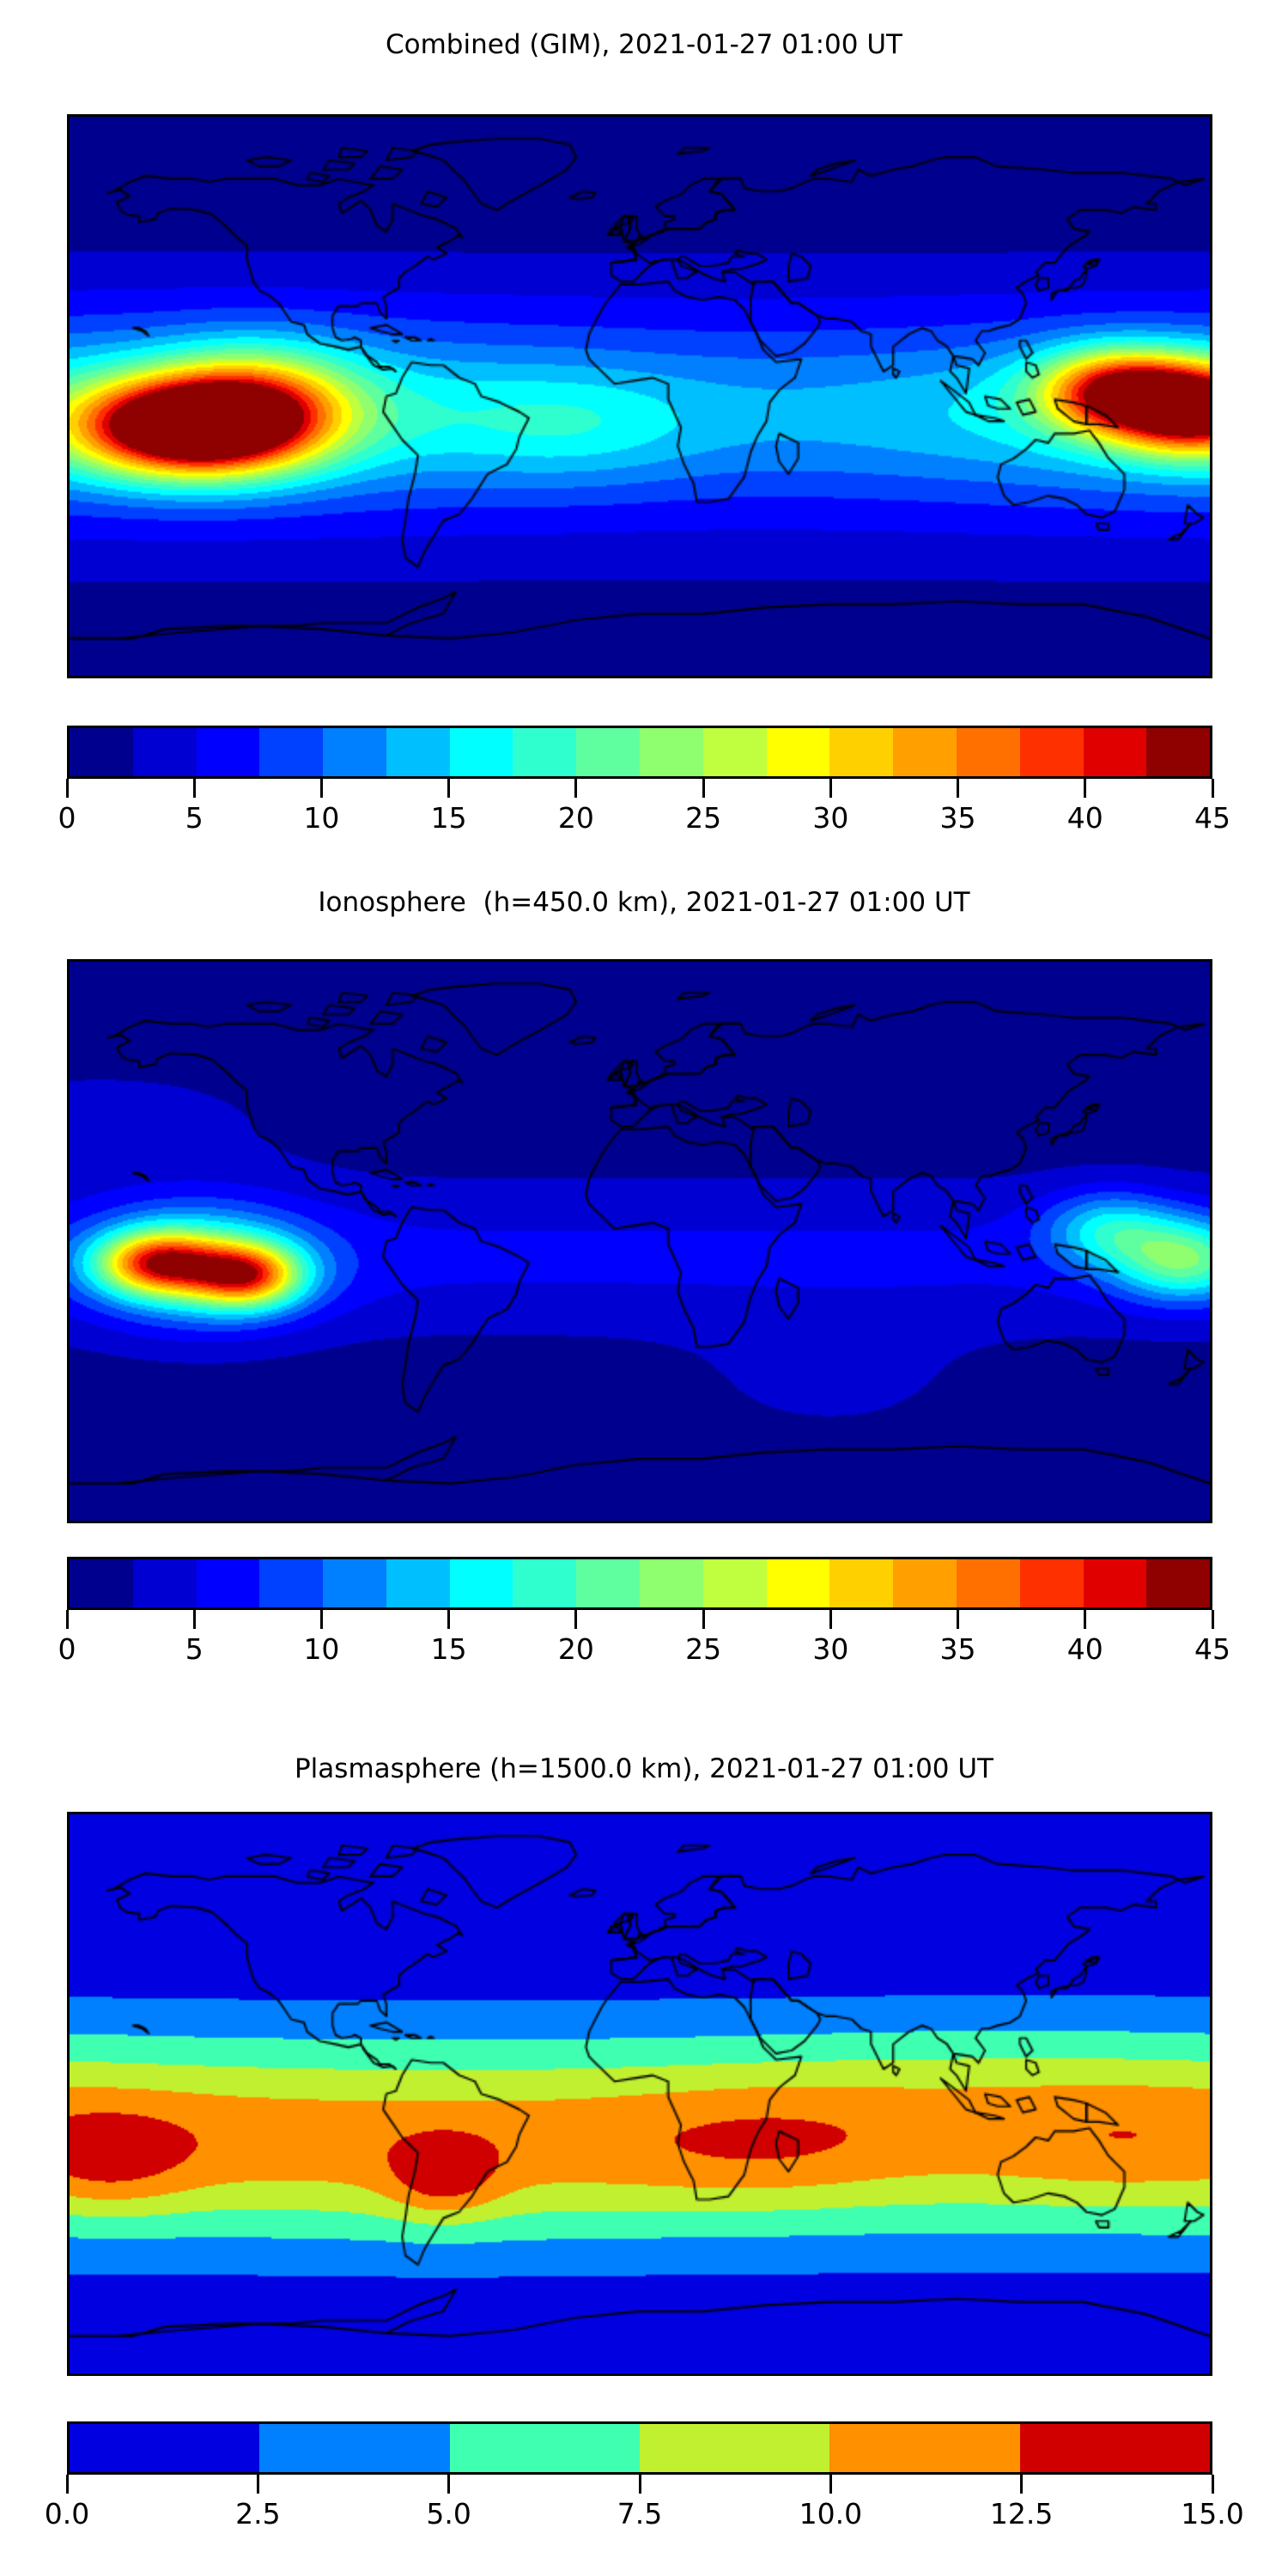 This screenshot has height=2576, width=1288. Describe the element at coordinates (67, 2514) in the screenshot. I see `colorbar-tick-label: 0.0` at that location.